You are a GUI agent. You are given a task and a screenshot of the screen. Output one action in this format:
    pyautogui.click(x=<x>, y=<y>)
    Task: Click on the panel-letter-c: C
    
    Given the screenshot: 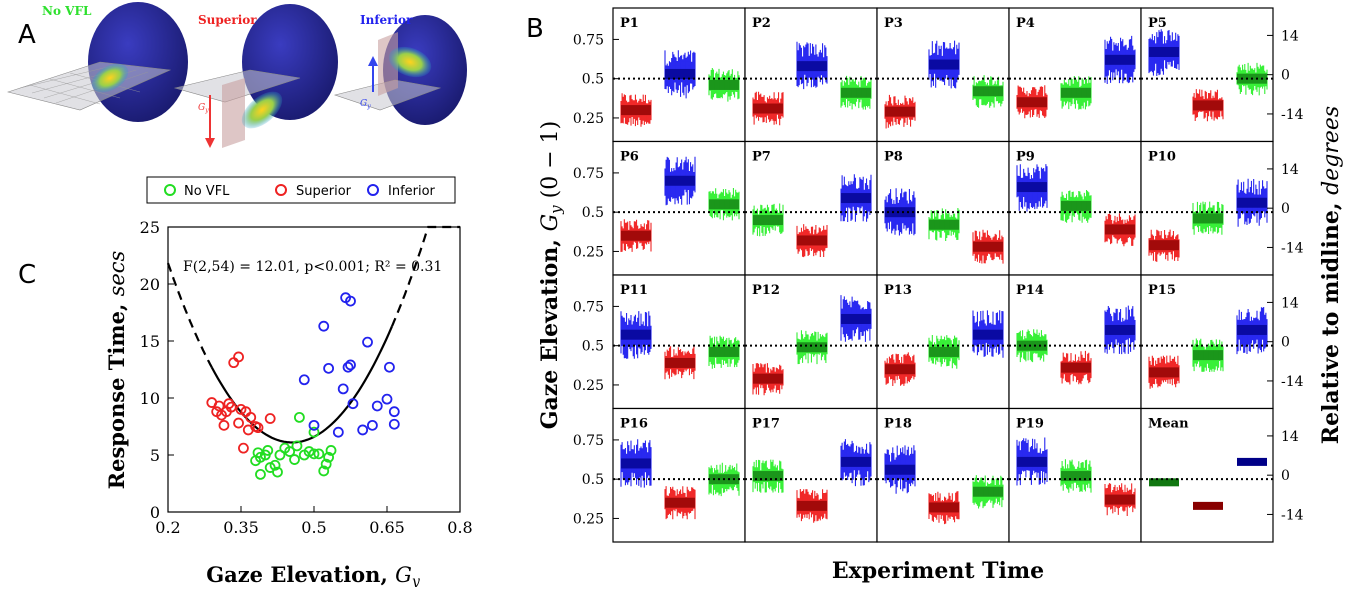 What is the action you would take?
    pyautogui.click(x=27, y=275)
    